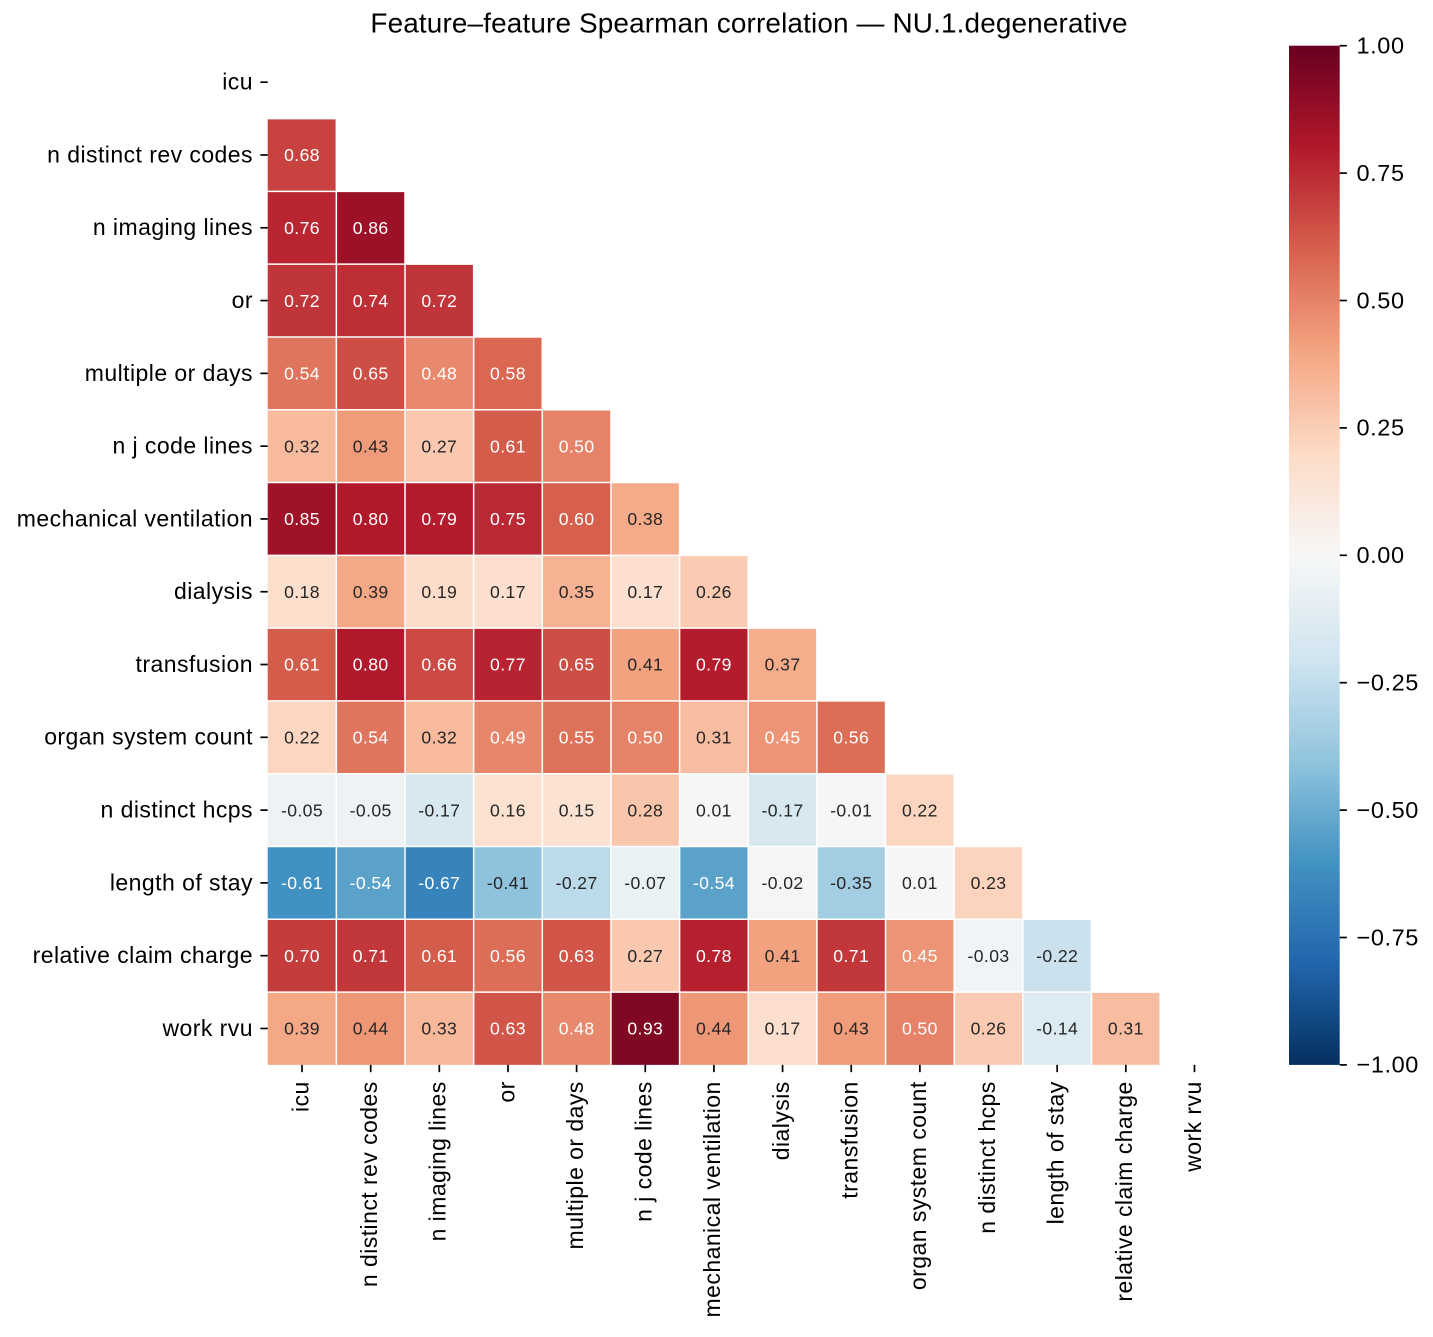  Describe the element at coordinates (851, 738) in the screenshot. I see `svg-text: 0.56` at that location.